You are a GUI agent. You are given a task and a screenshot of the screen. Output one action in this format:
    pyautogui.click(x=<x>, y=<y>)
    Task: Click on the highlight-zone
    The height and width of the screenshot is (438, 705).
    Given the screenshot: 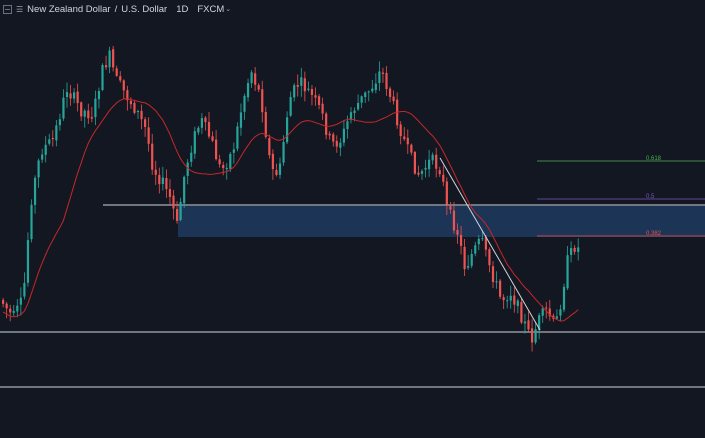 What is the action you would take?
    pyautogui.click(x=441, y=221)
    